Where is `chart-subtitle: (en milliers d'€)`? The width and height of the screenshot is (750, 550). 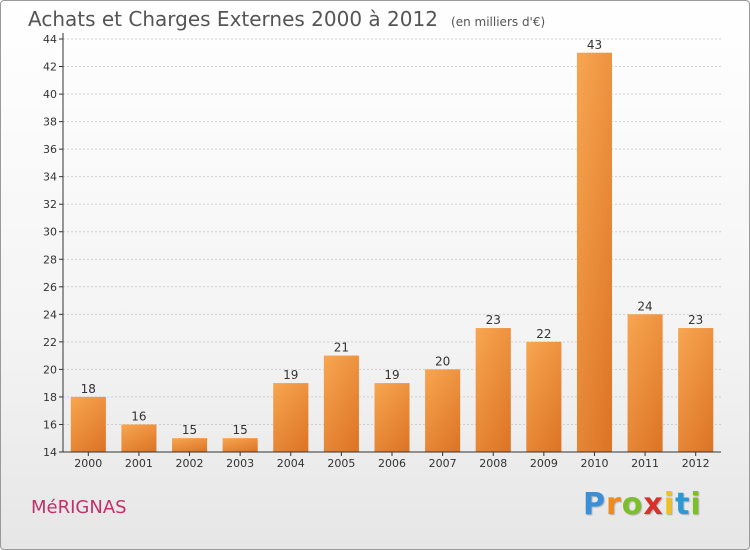
chart-subtitle: (en milliers d'€) is located at coordinates (498, 22).